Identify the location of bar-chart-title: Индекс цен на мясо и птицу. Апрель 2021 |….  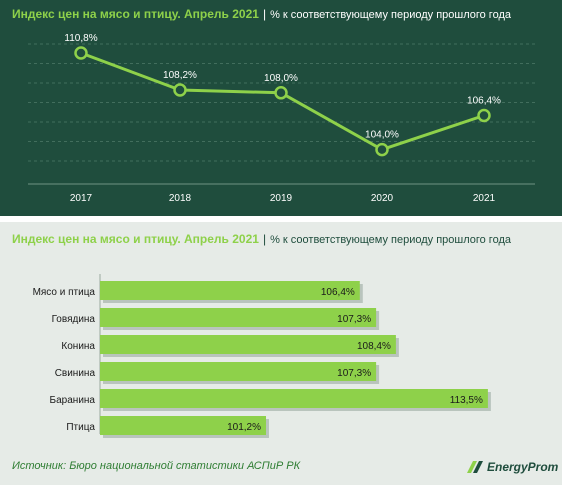
(261, 239).